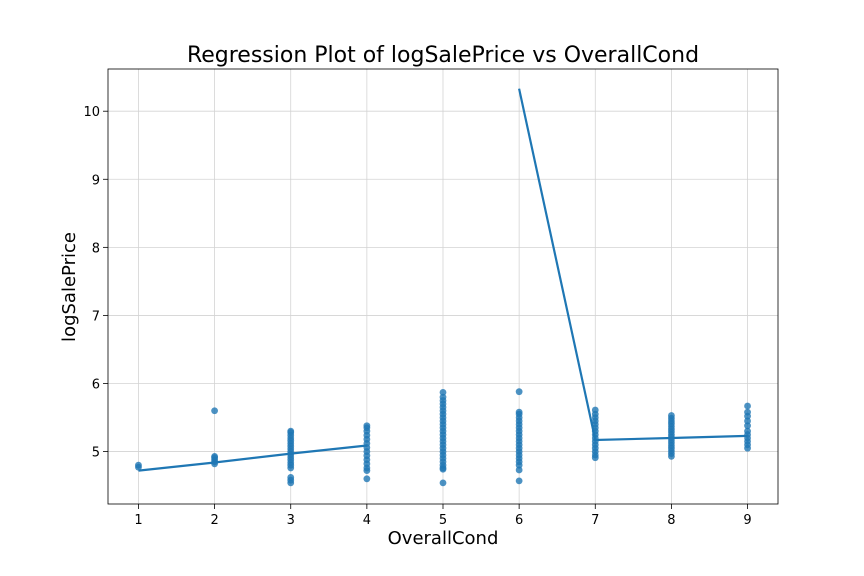 This screenshot has width=864, height=576. What do you see at coordinates (138, 520) in the screenshot?
I see `x-tick-label: 1` at bounding box center [138, 520].